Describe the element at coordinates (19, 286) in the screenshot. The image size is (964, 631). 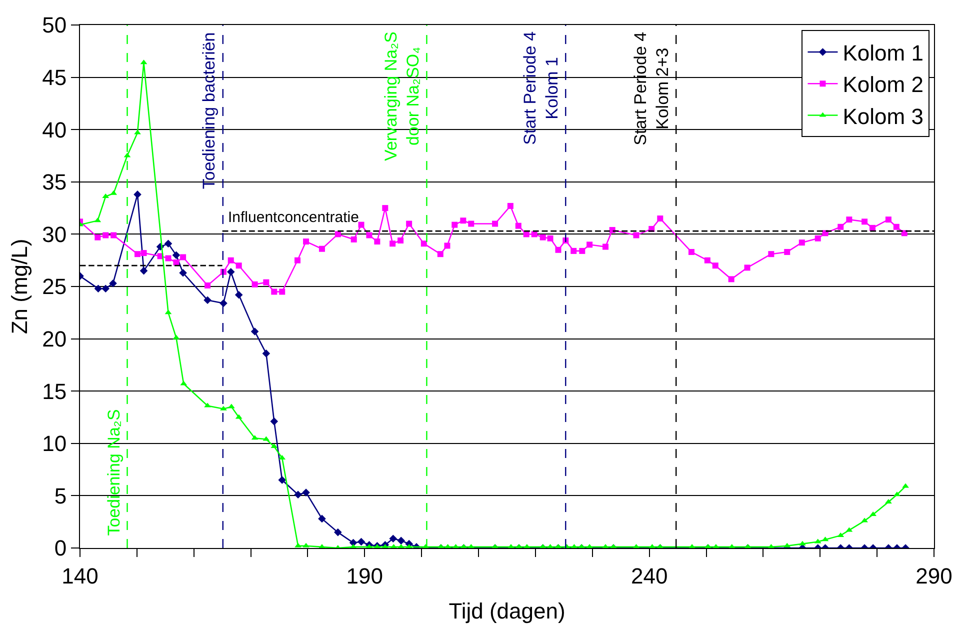
I see `y-axis-title: Zn (mg/L)` at that location.